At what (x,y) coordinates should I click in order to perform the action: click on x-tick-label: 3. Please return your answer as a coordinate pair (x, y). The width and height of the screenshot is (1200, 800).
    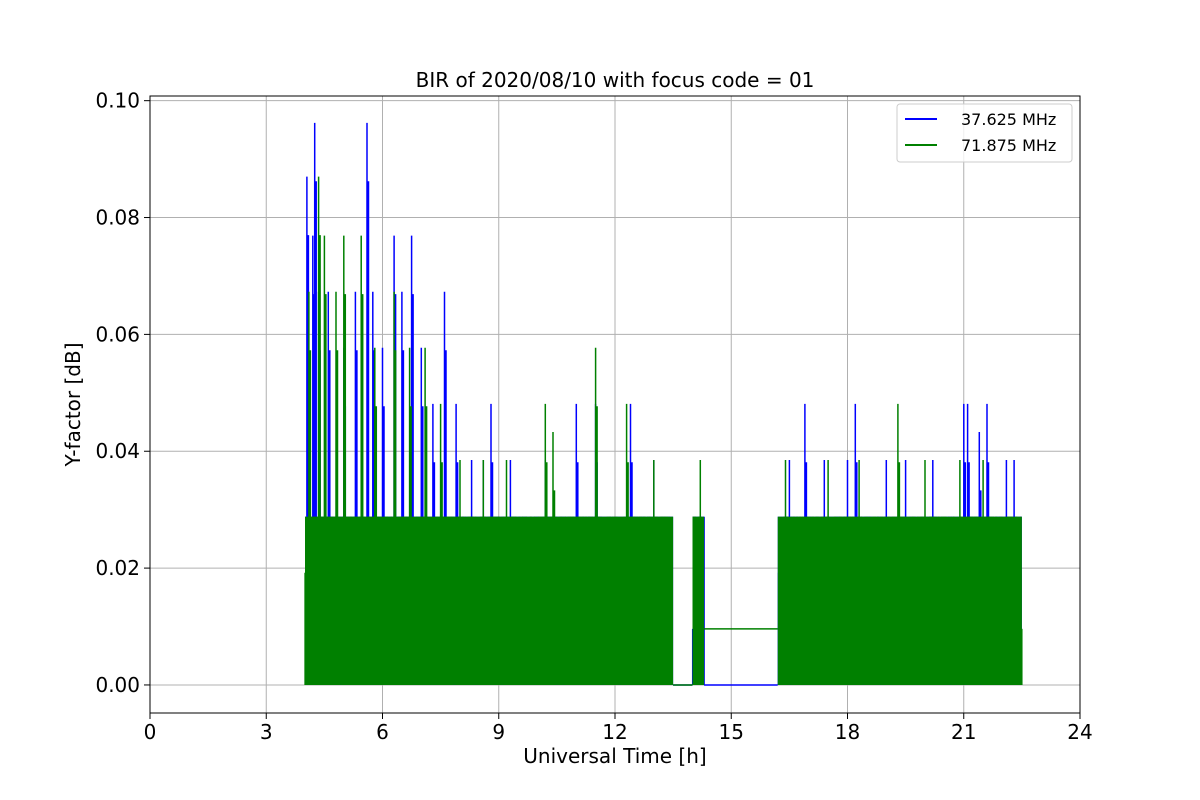
    Looking at the image, I should click on (266, 732).